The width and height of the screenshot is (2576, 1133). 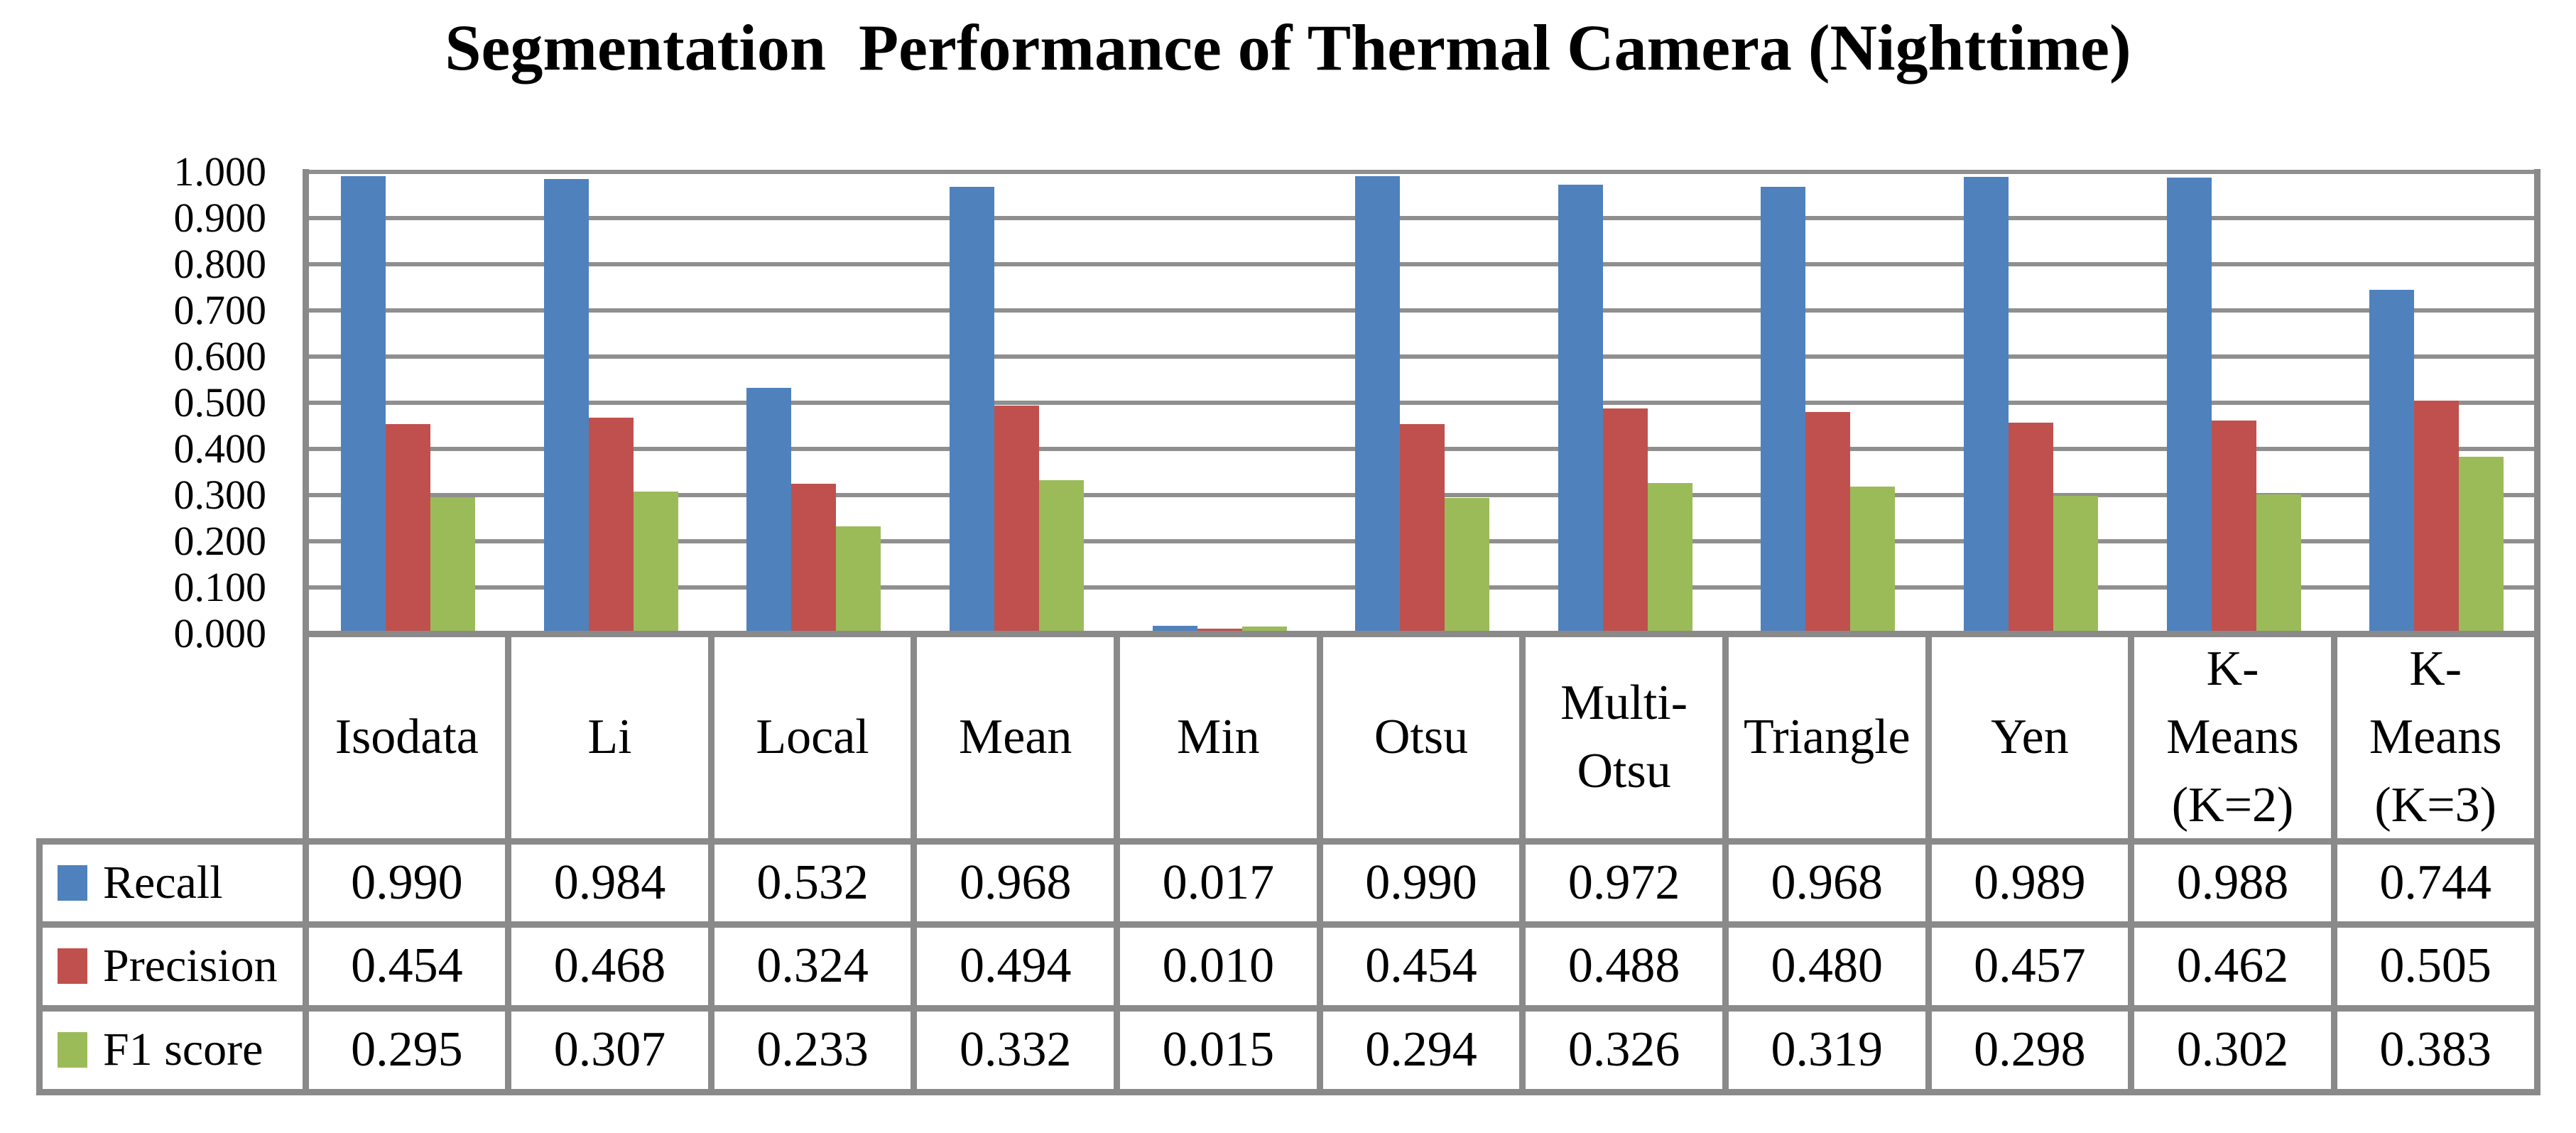 What do you see at coordinates (172, 883) in the screenshot?
I see `legend-recall: Recall` at bounding box center [172, 883].